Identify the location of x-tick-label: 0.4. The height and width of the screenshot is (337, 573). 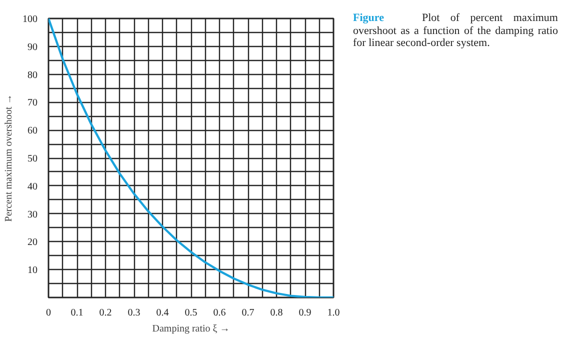
(162, 313).